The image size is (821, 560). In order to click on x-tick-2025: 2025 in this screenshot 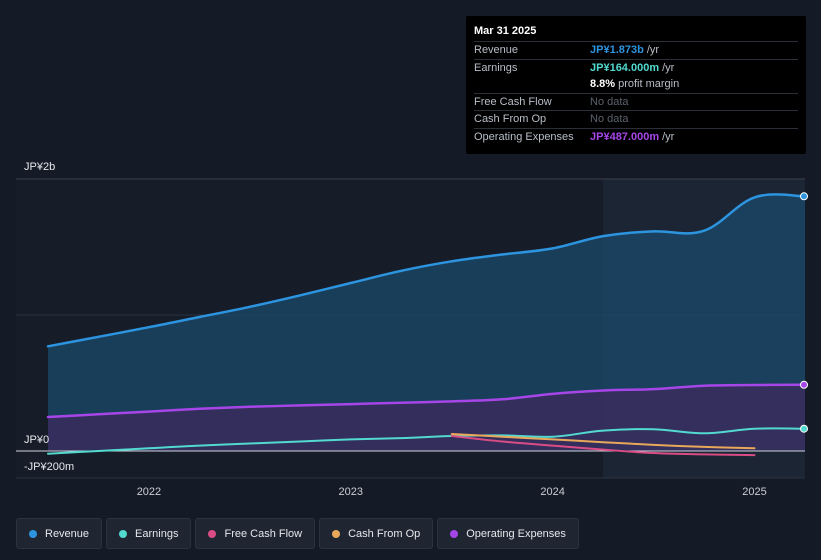, I will do `click(754, 492)`.